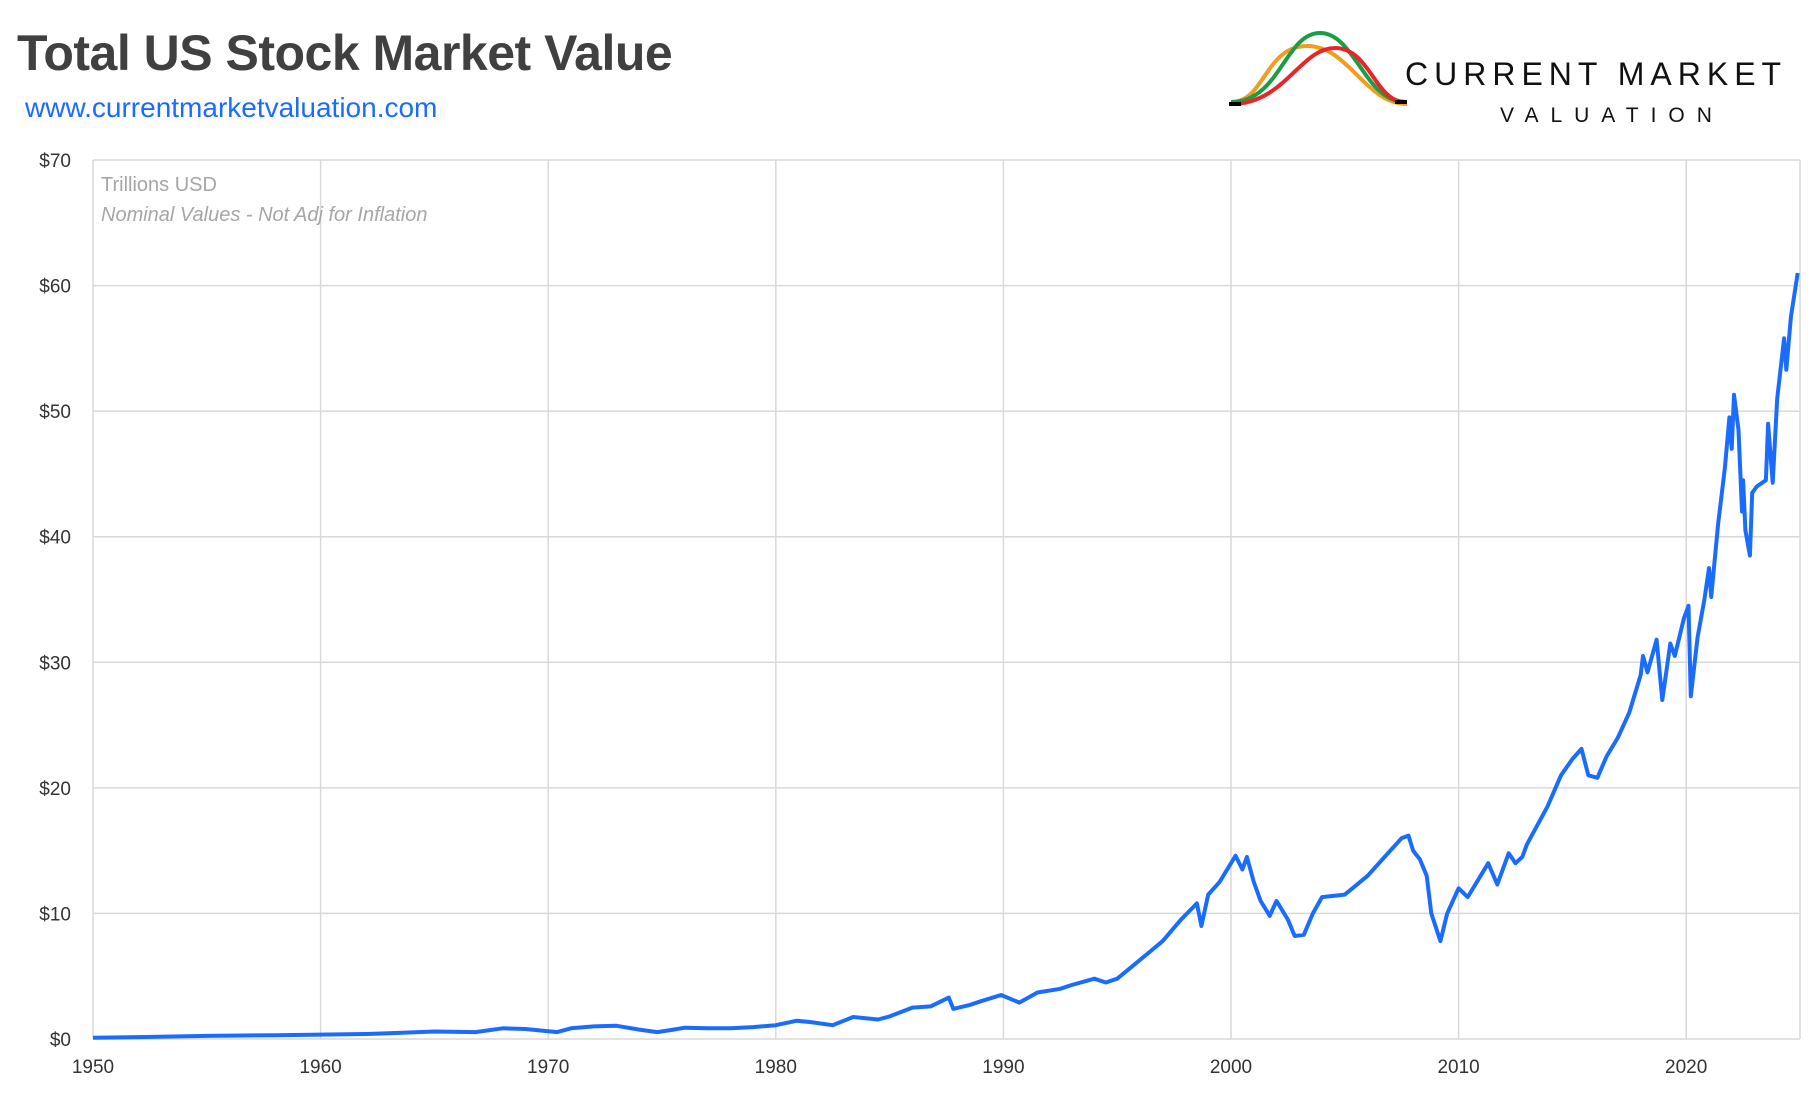 The image size is (1818, 1116). What do you see at coordinates (776, 1067) in the screenshot?
I see `x-tick-label: 1980` at bounding box center [776, 1067].